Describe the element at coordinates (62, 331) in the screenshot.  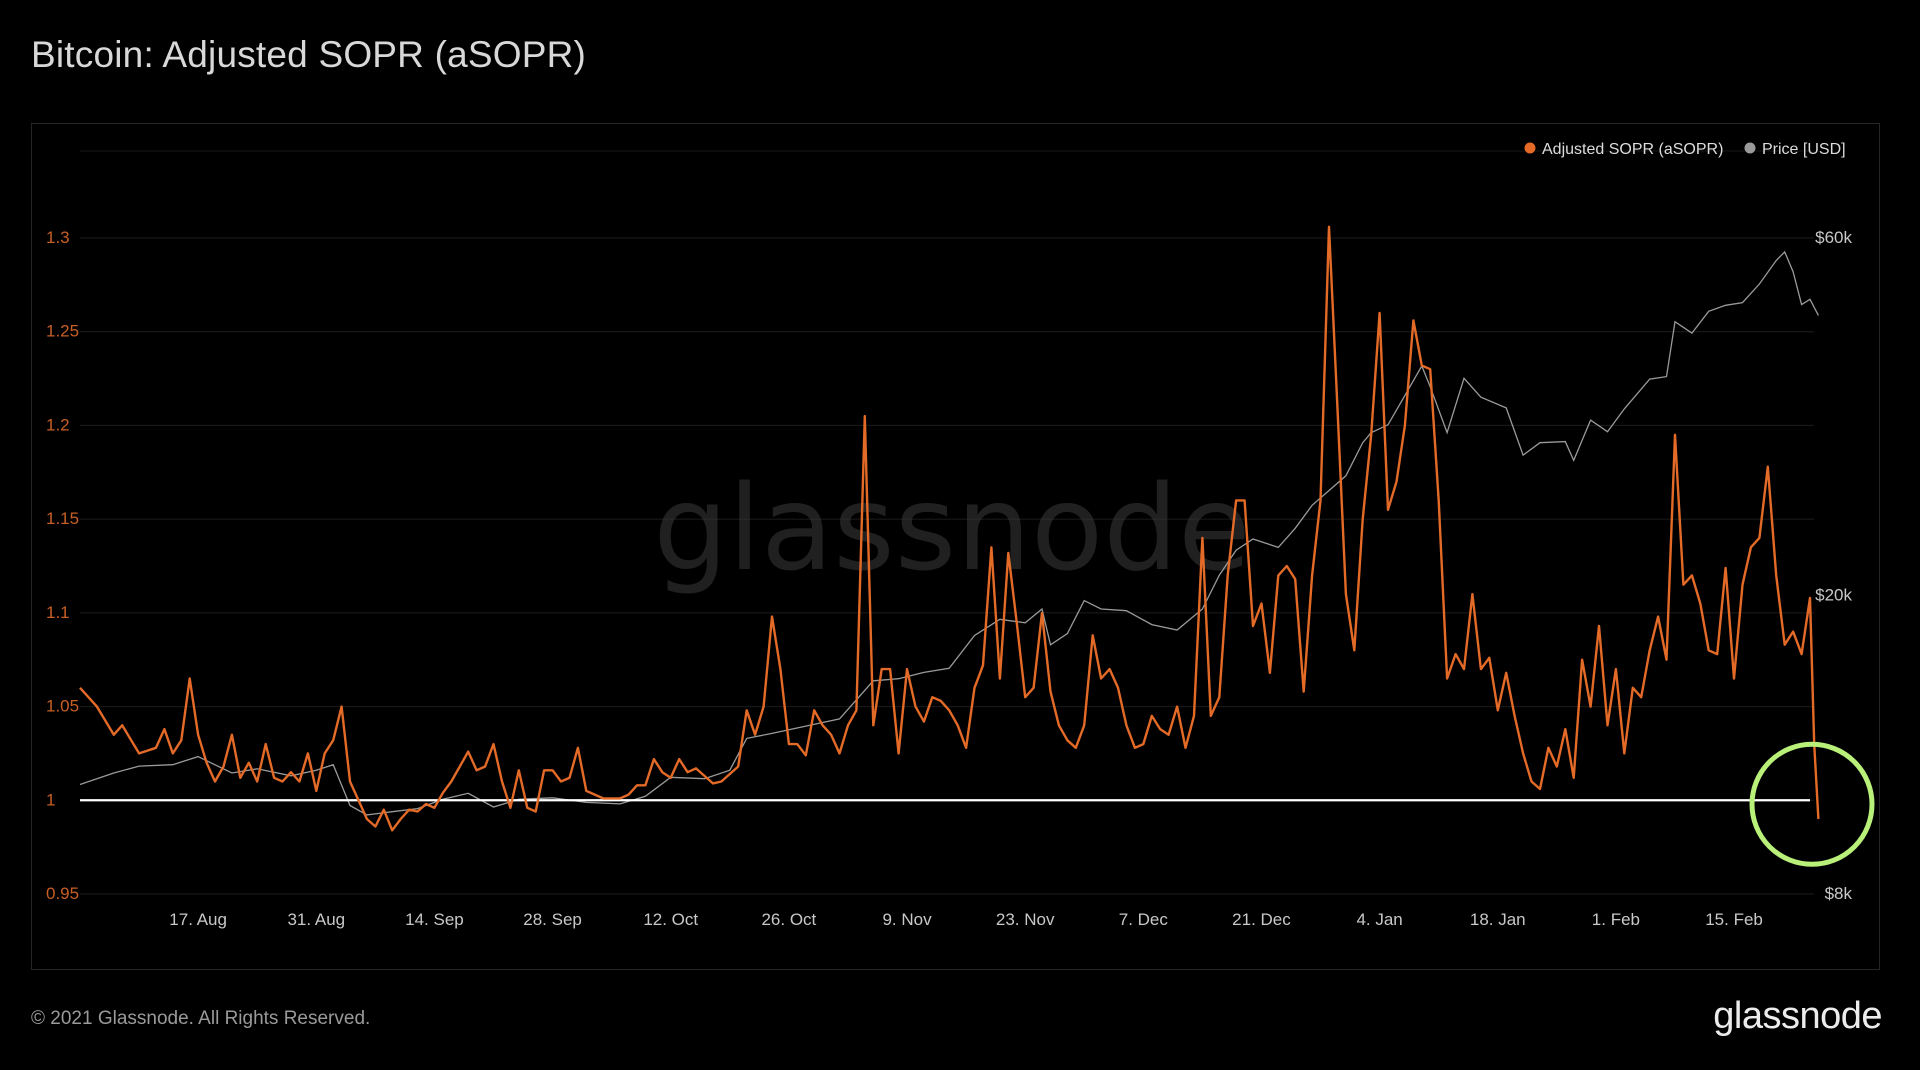
I see `left-tick-label: 1.25` at that location.